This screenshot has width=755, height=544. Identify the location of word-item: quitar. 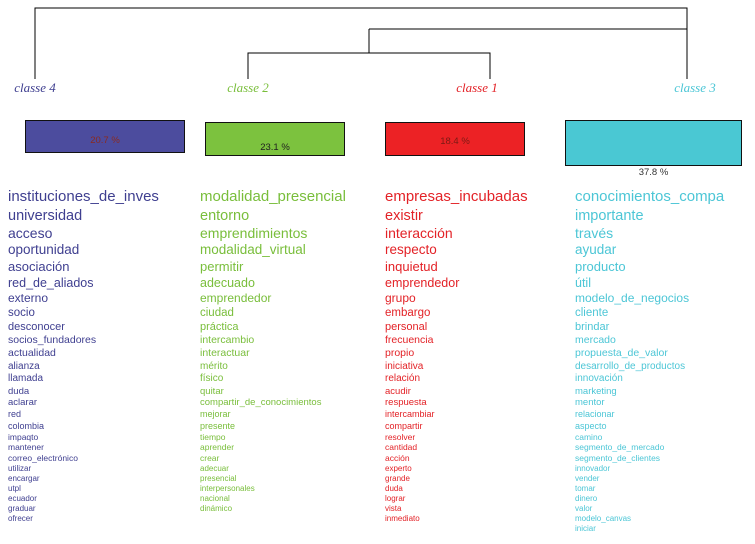
(212, 391).